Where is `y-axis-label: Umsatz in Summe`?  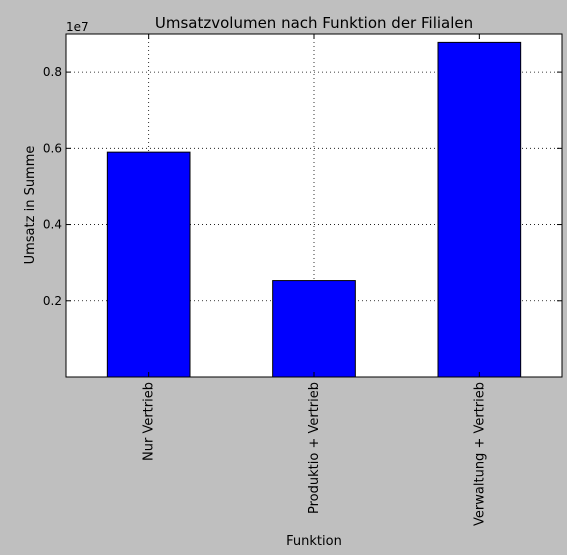
y-axis-label: Umsatz in Summe is located at coordinates (30, 205).